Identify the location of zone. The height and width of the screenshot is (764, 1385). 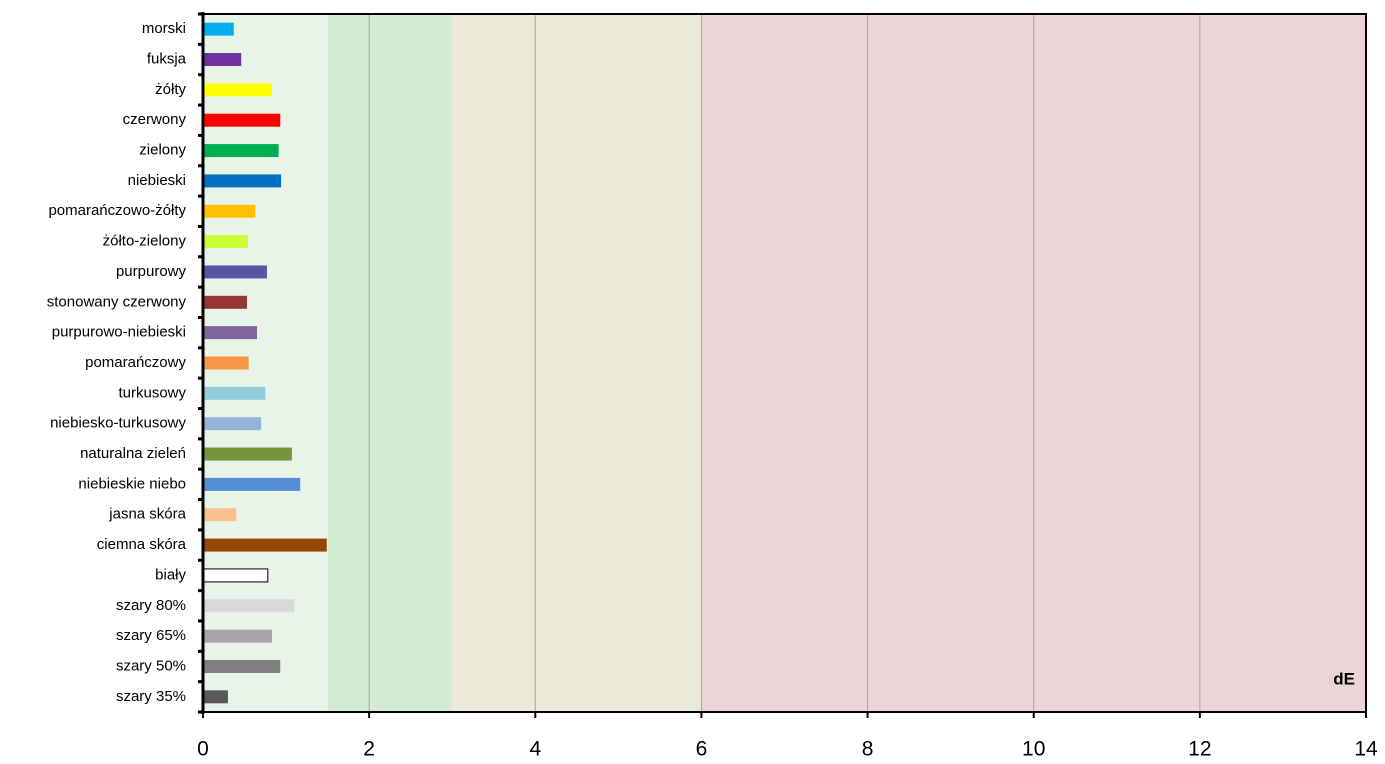
(390, 363).